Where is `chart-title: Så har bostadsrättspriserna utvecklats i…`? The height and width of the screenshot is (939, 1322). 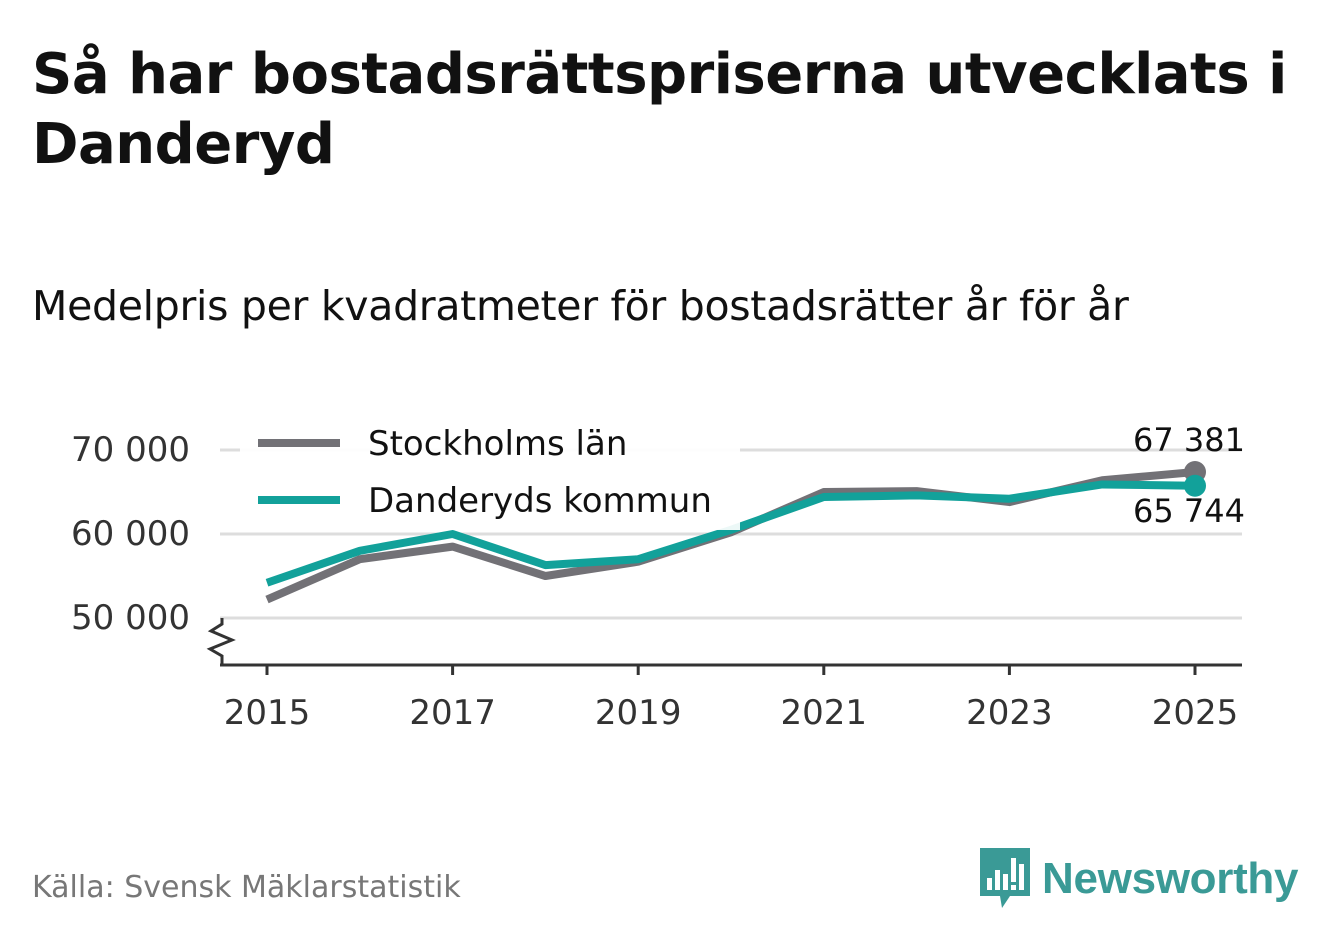
chart-title: Så har bostadsrättspriserna utvecklats i… is located at coordinates (659, 109).